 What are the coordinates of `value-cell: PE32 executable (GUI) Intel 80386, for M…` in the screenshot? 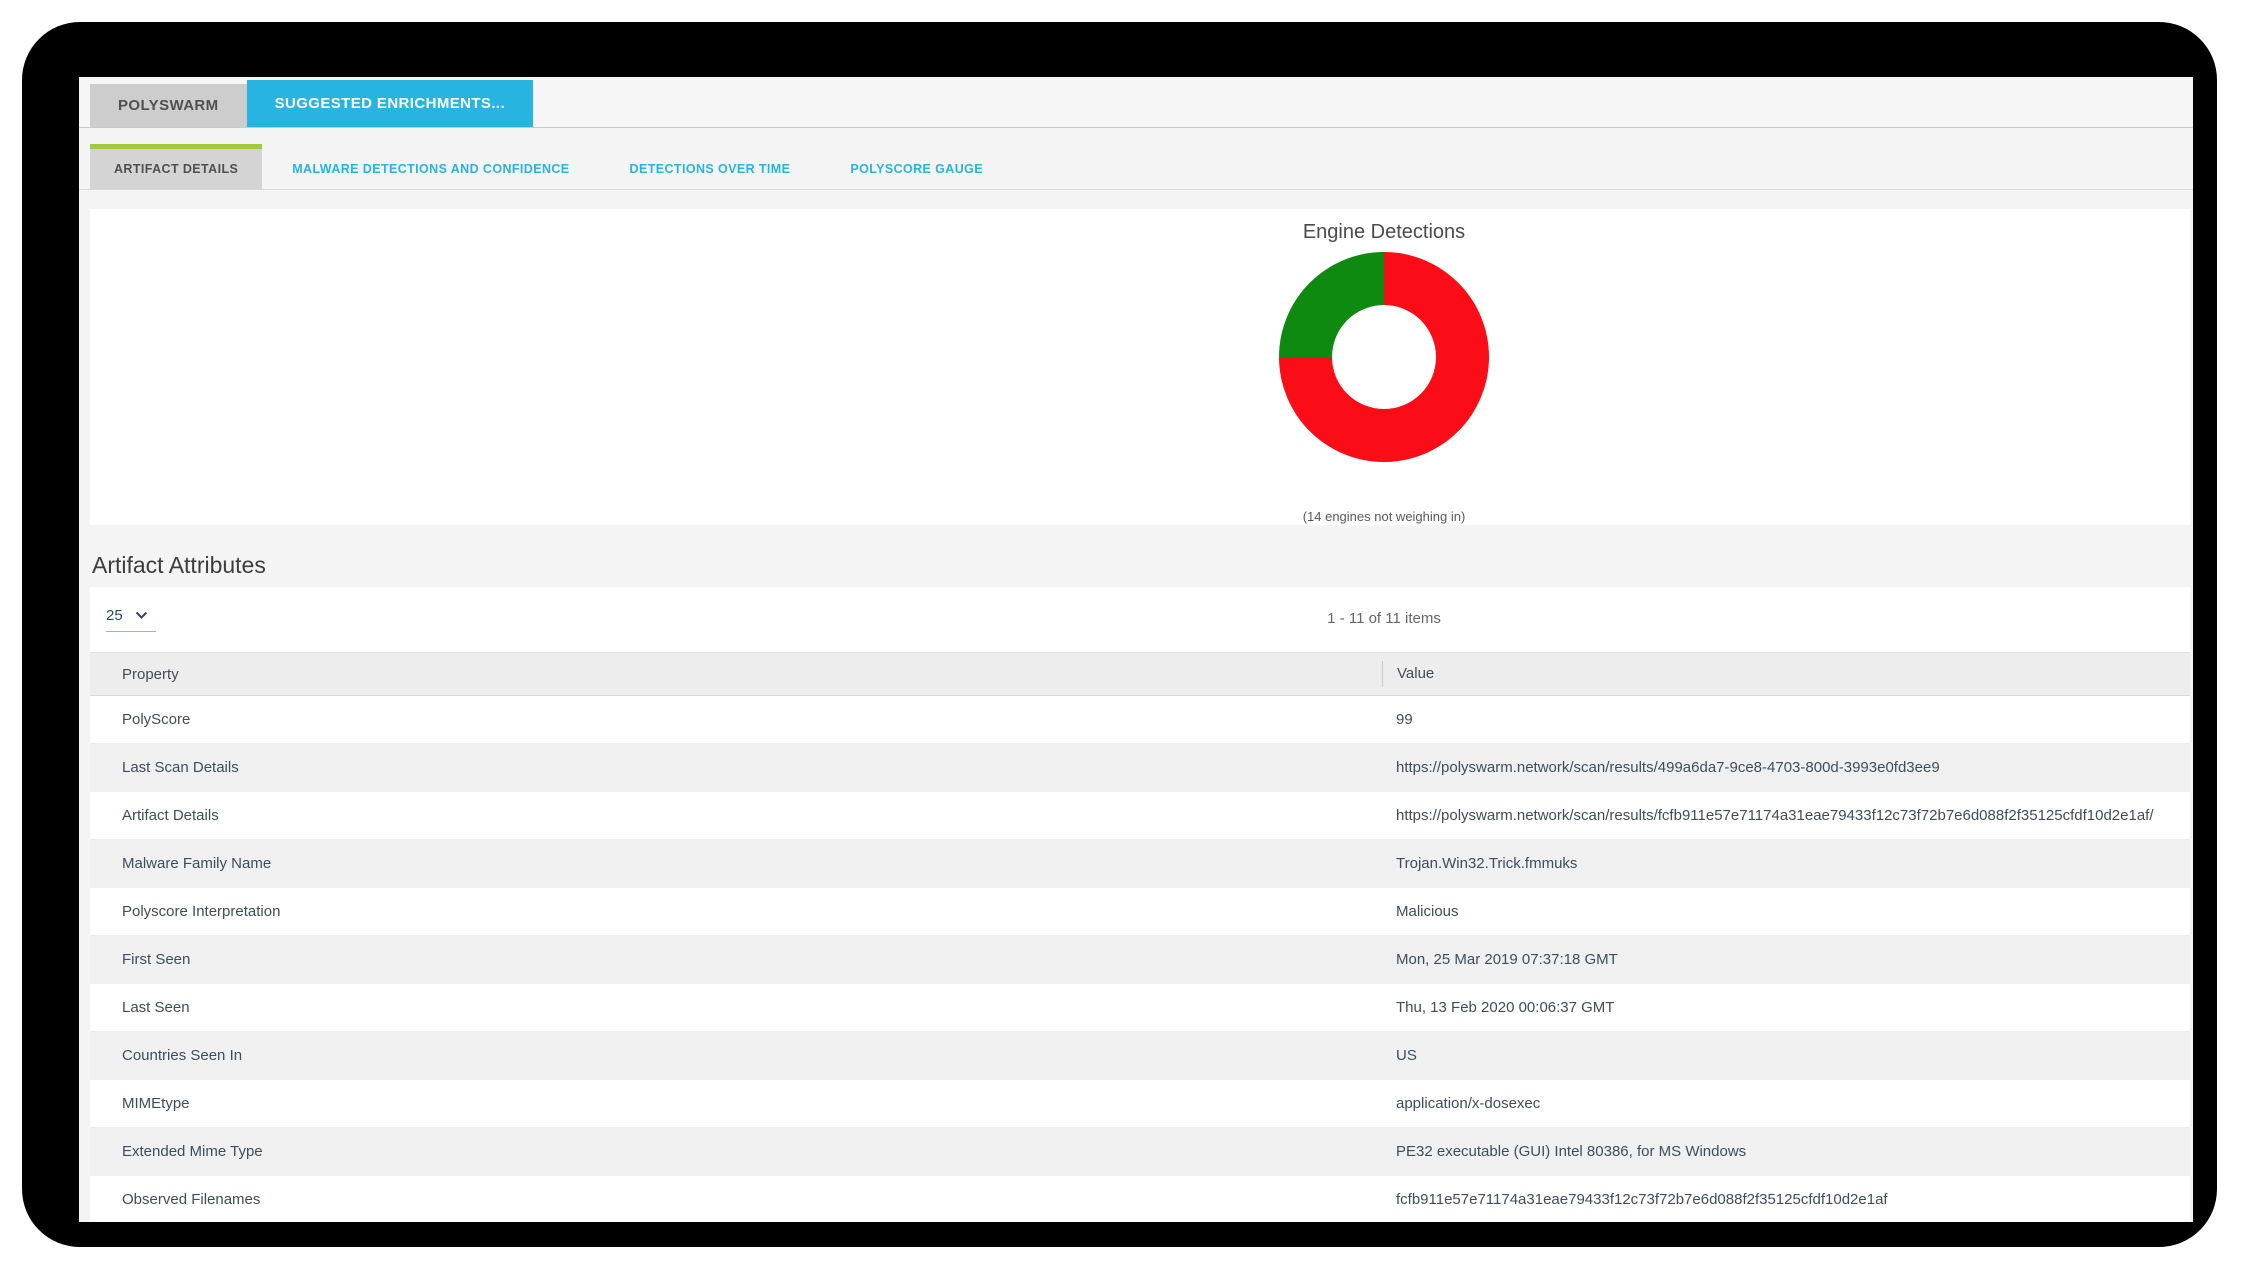 It's located at (1571, 1151).